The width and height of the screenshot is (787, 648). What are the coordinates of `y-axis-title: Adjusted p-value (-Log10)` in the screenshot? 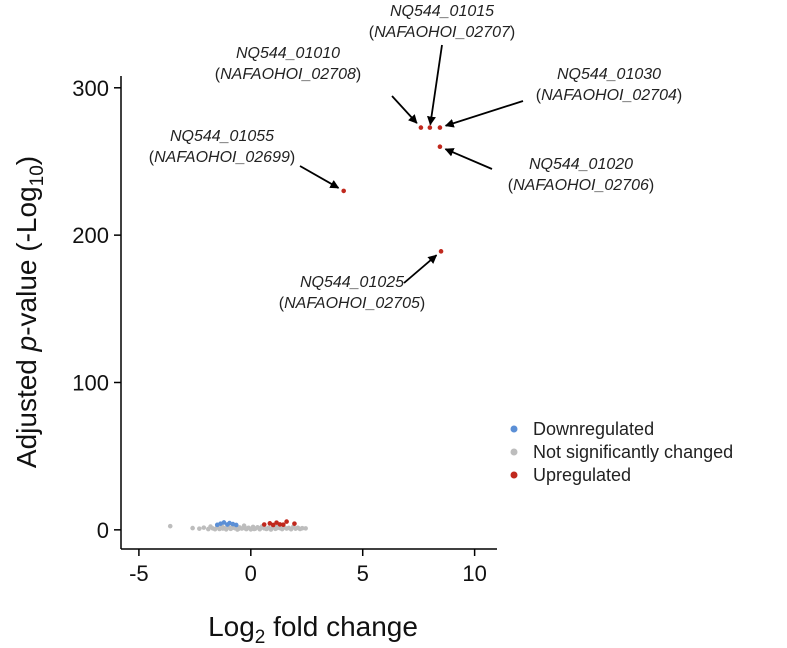 It's located at (29, 312).